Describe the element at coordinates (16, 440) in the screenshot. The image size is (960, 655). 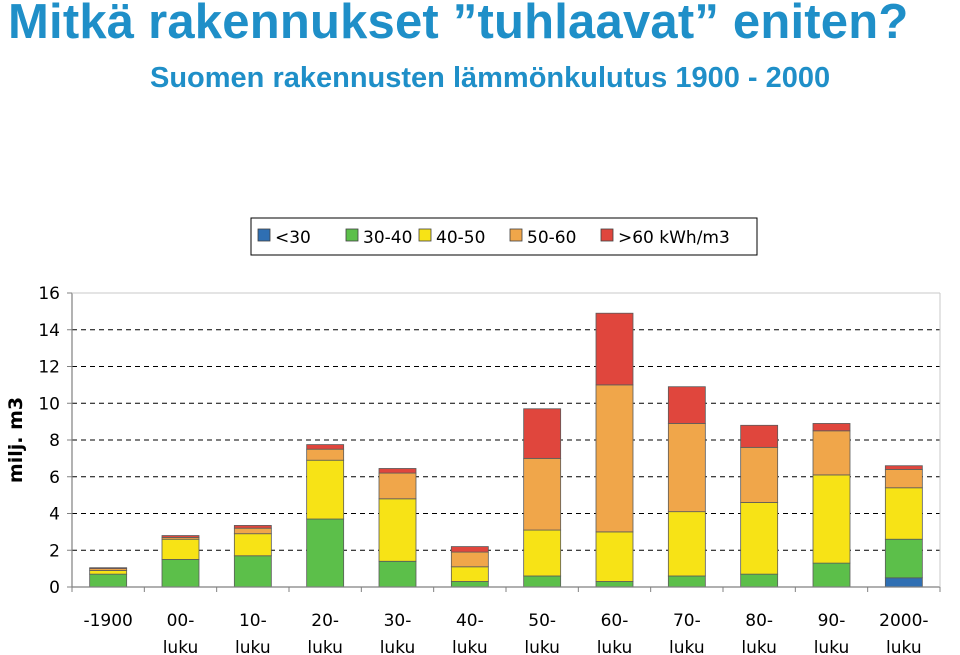
I see `y-axis-label: milj. m3` at that location.